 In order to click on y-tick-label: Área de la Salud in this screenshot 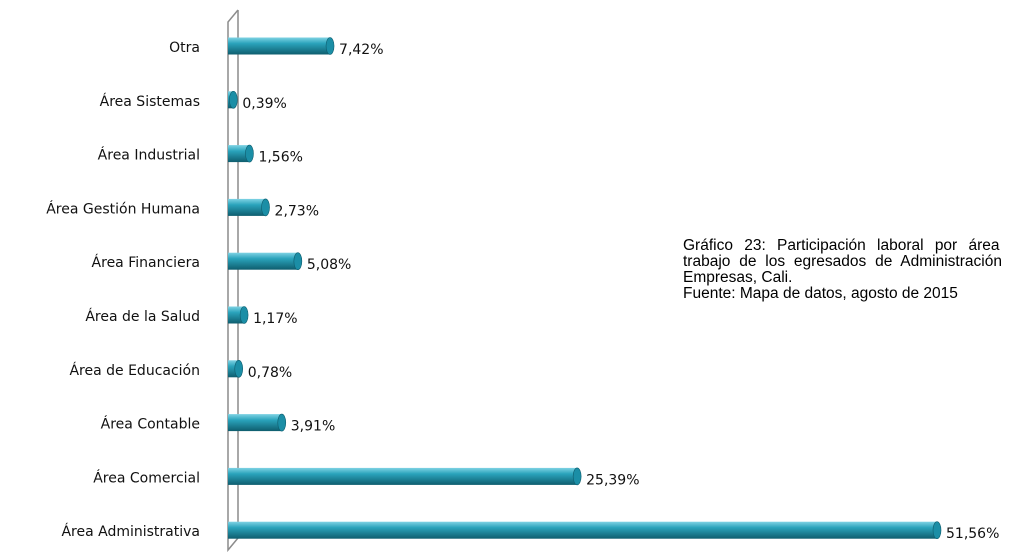, I will do `click(142, 316)`.